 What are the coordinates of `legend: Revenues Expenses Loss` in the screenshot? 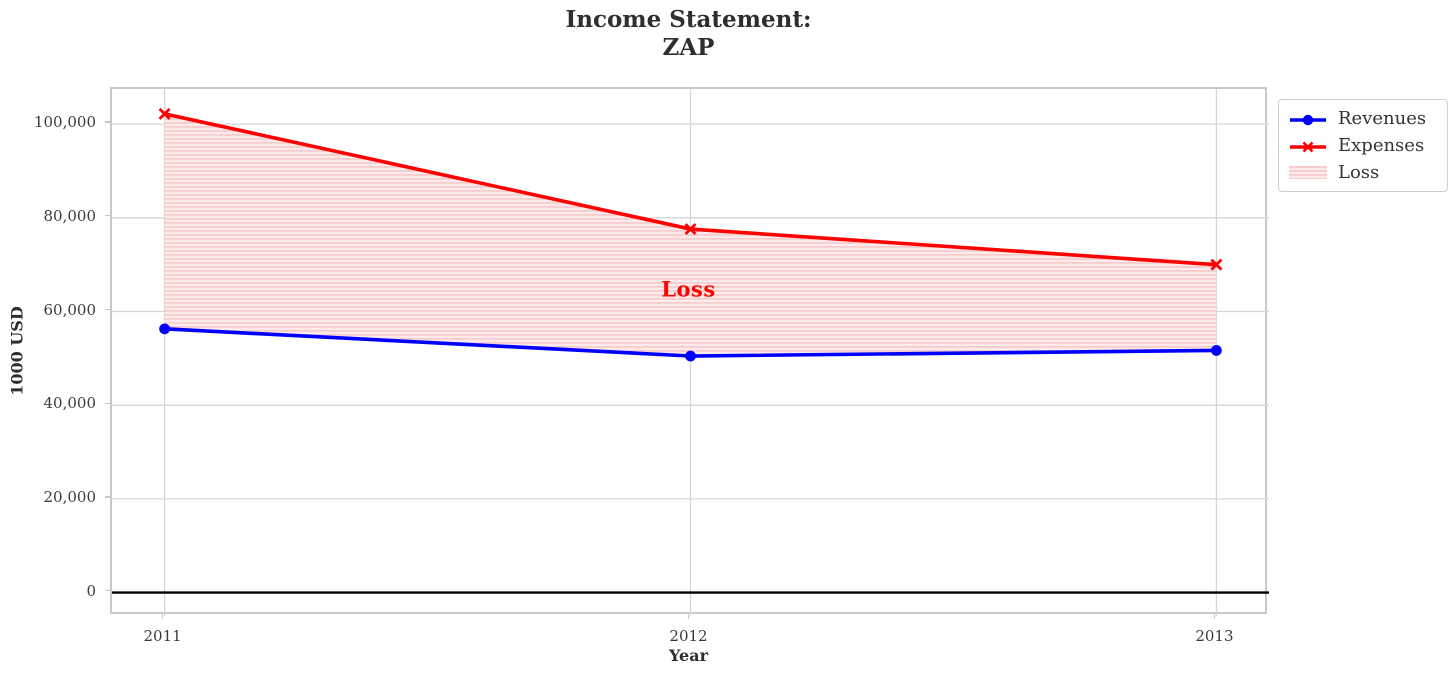 It's located at (1363, 145).